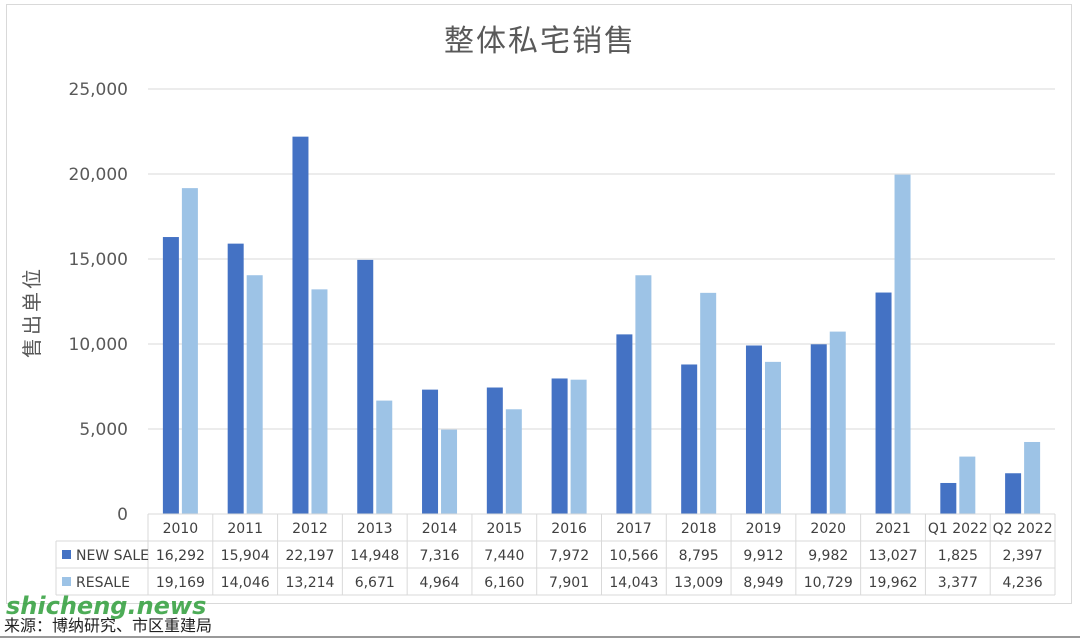 The image size is (1080, 638). Describe the element at coordinates (504, 556) in the screenshot. I see `data-label: 7,440` at that location.